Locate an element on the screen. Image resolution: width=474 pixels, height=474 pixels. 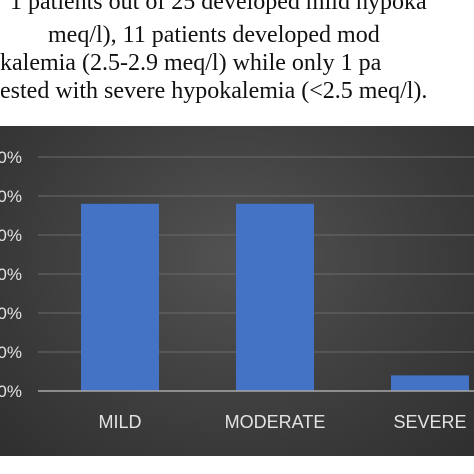
bar-moderate is located at coordinates (275, 297).